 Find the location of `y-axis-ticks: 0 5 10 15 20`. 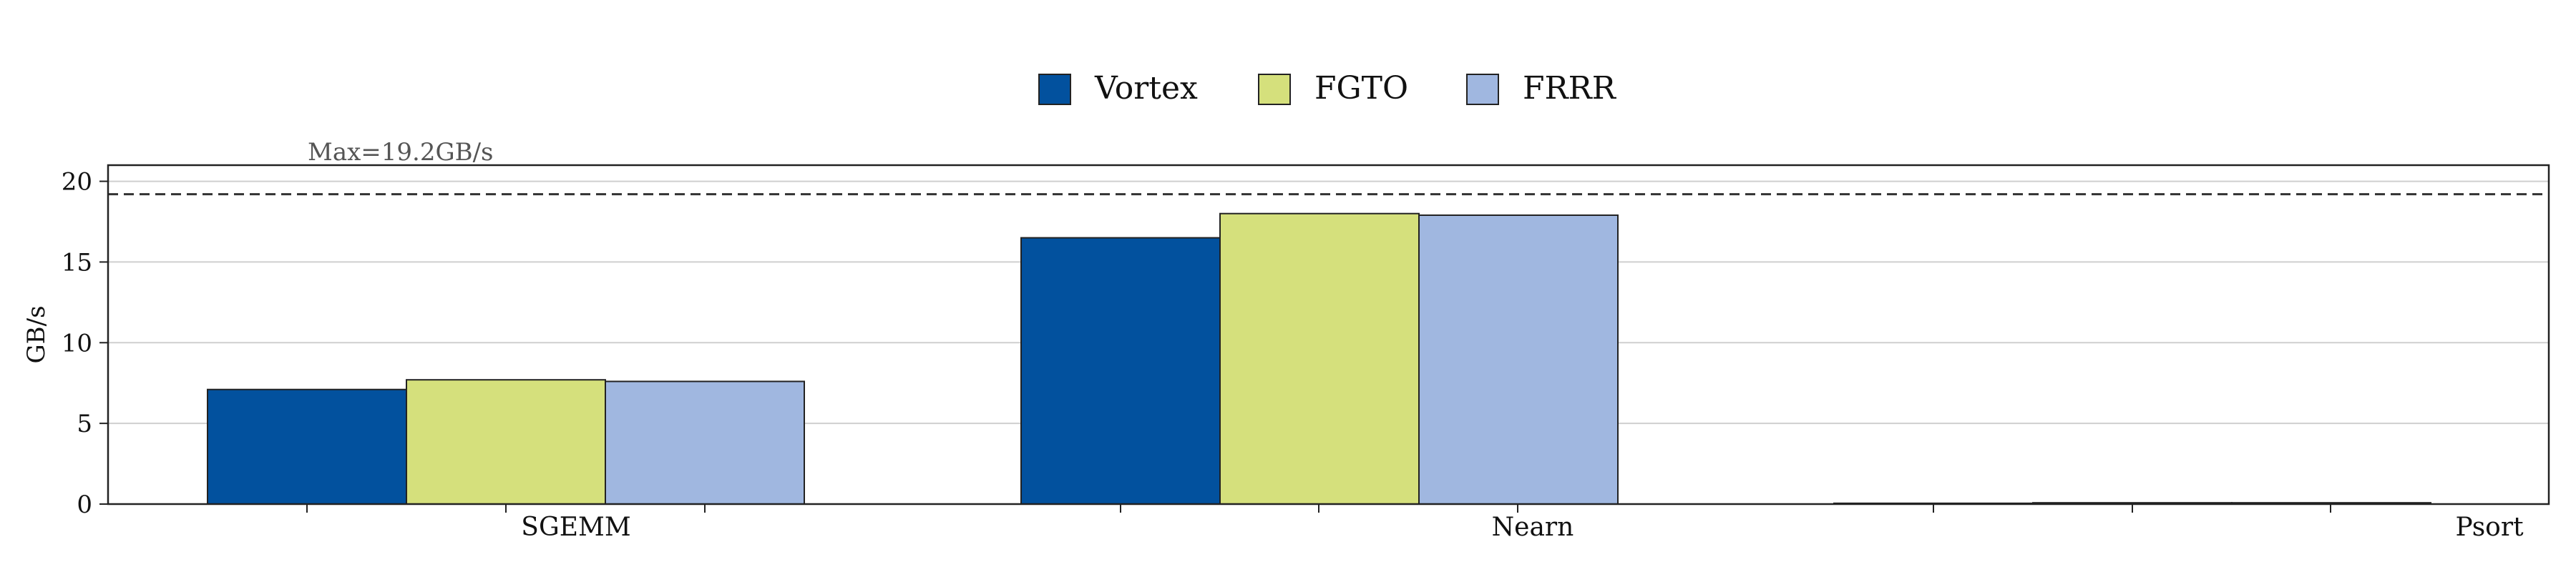

y-axis-ticks: 0 5 10 15 20 is located at coordinates (85, 343).